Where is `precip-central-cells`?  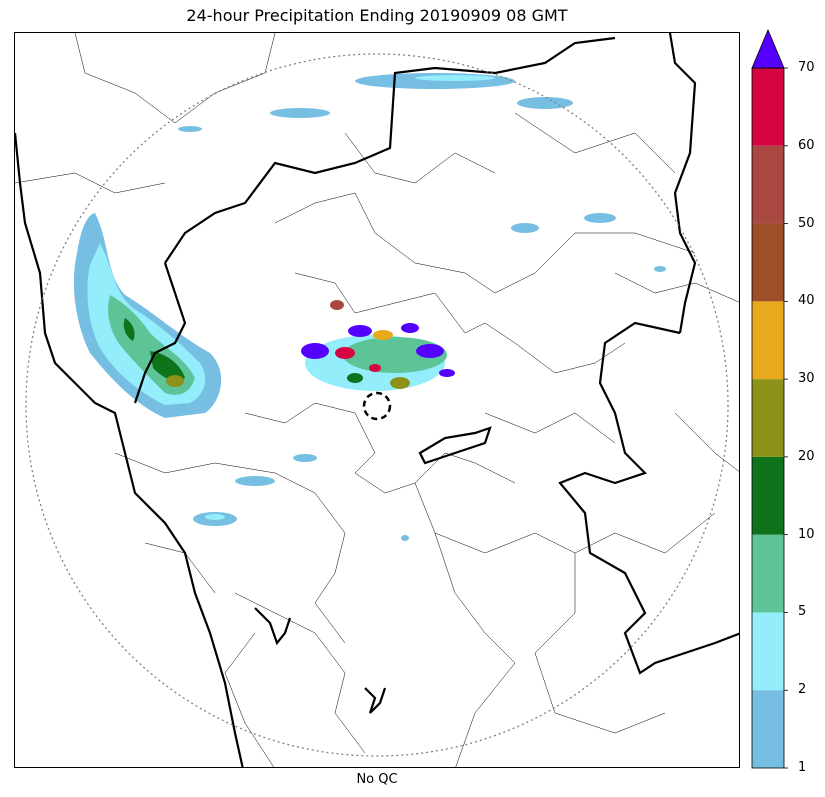
precip-central-cells is located at coordinates (378, 345).